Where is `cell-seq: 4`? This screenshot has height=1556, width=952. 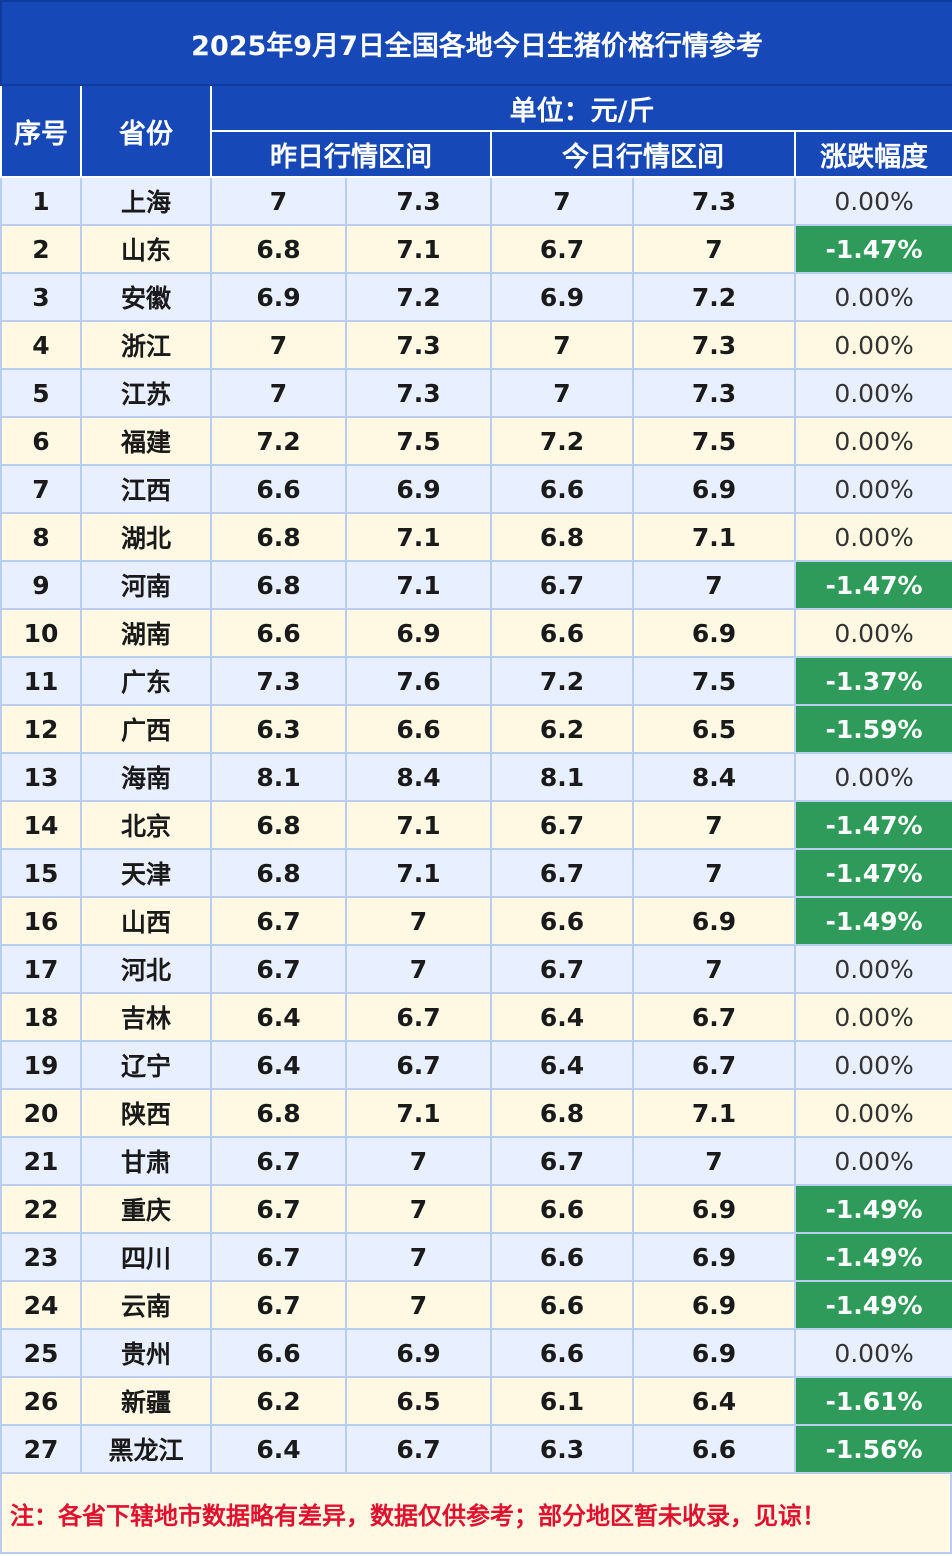 cell-seq: 4 is located at coordinates (41, 345).